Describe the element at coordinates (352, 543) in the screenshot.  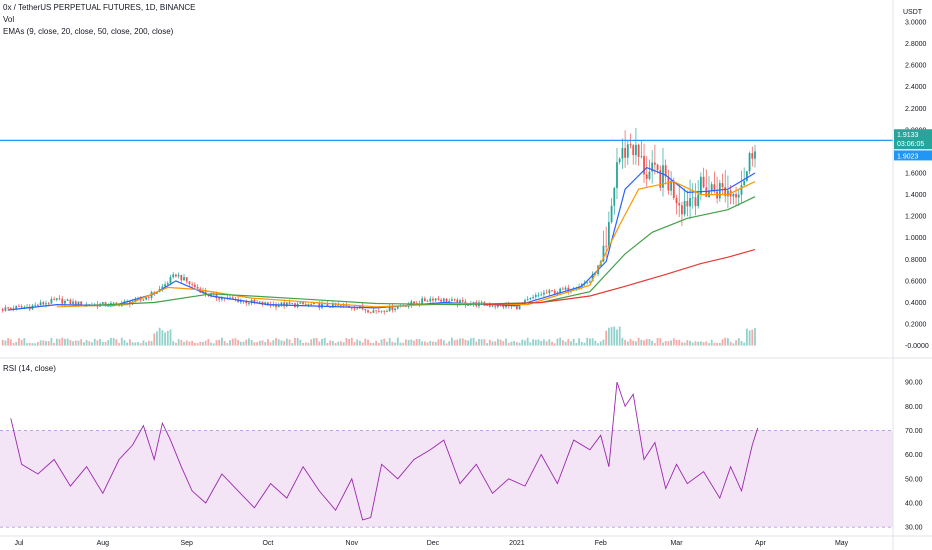
I see `time-axis-label: Nov` at that location.